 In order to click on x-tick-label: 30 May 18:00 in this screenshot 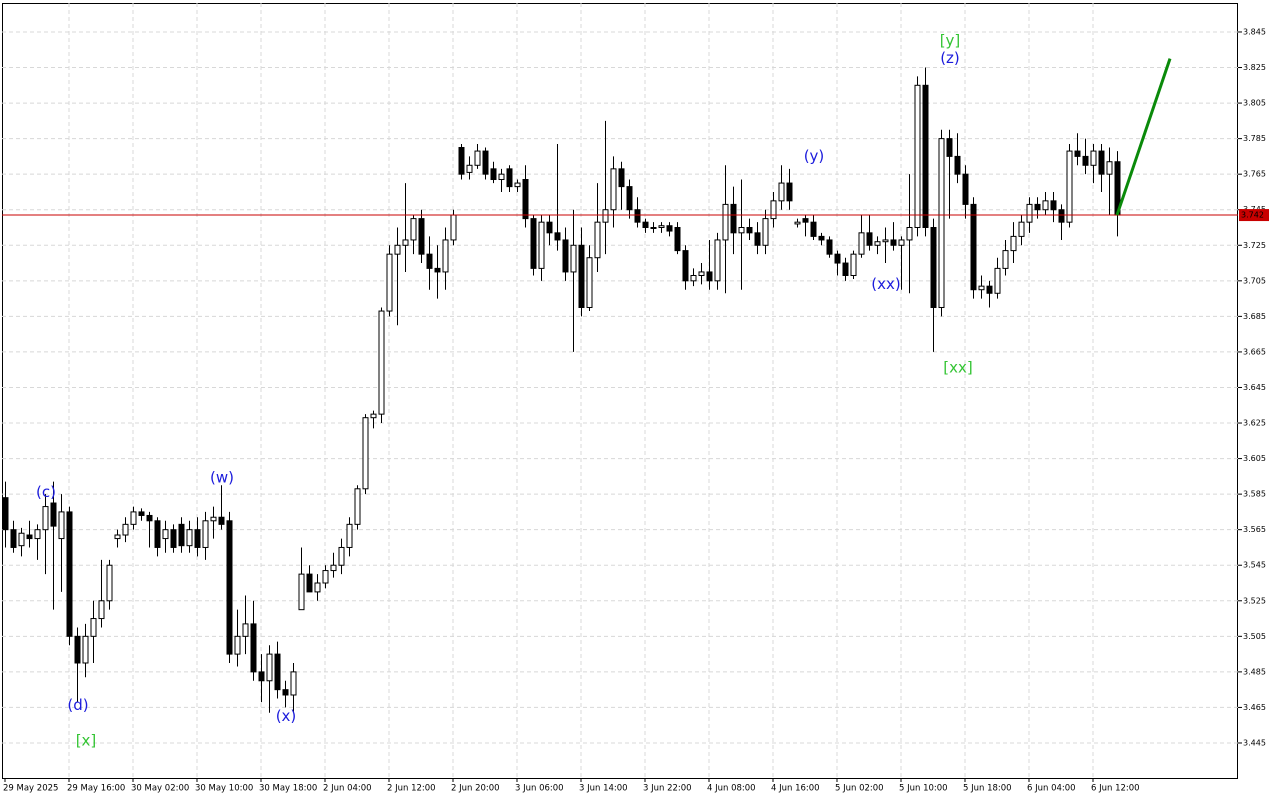, I will do `click(288, 789)`.